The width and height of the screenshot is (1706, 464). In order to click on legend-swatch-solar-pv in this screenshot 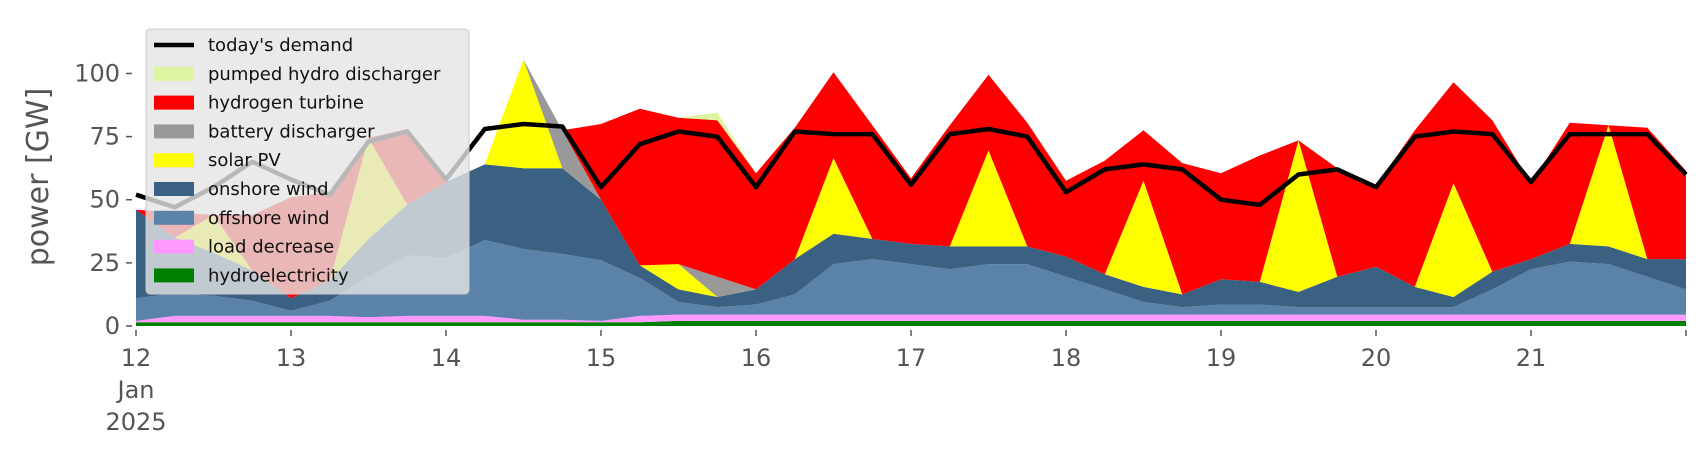, I will do `click(174, 160)`.